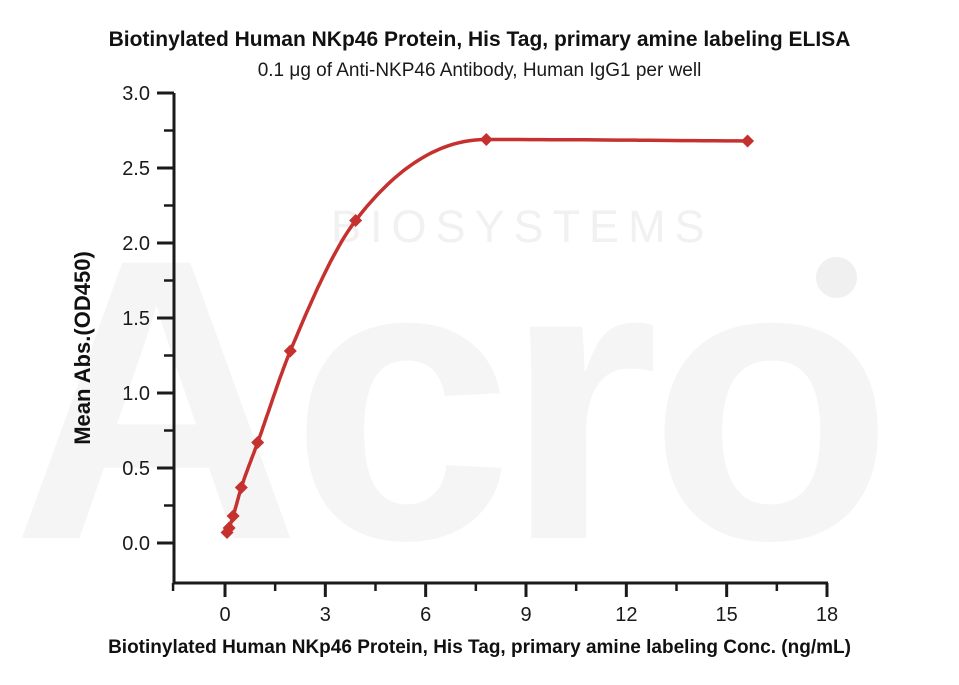 The image size is (959, 685). What do you see at coordinates (136, 244) in the screenshot?
I see `y-tick-label: 2.0` at bounding box center [136, 244].